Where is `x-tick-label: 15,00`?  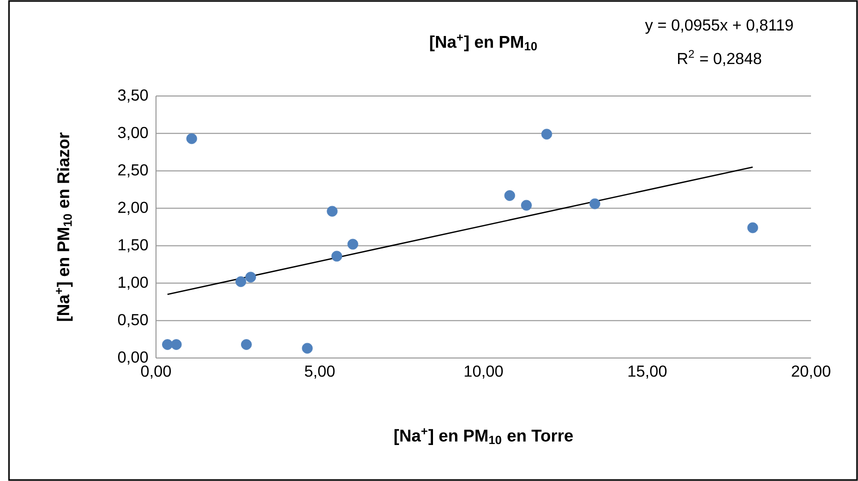
x-tick-label: 15,00 is located at coordinates (647, 372).